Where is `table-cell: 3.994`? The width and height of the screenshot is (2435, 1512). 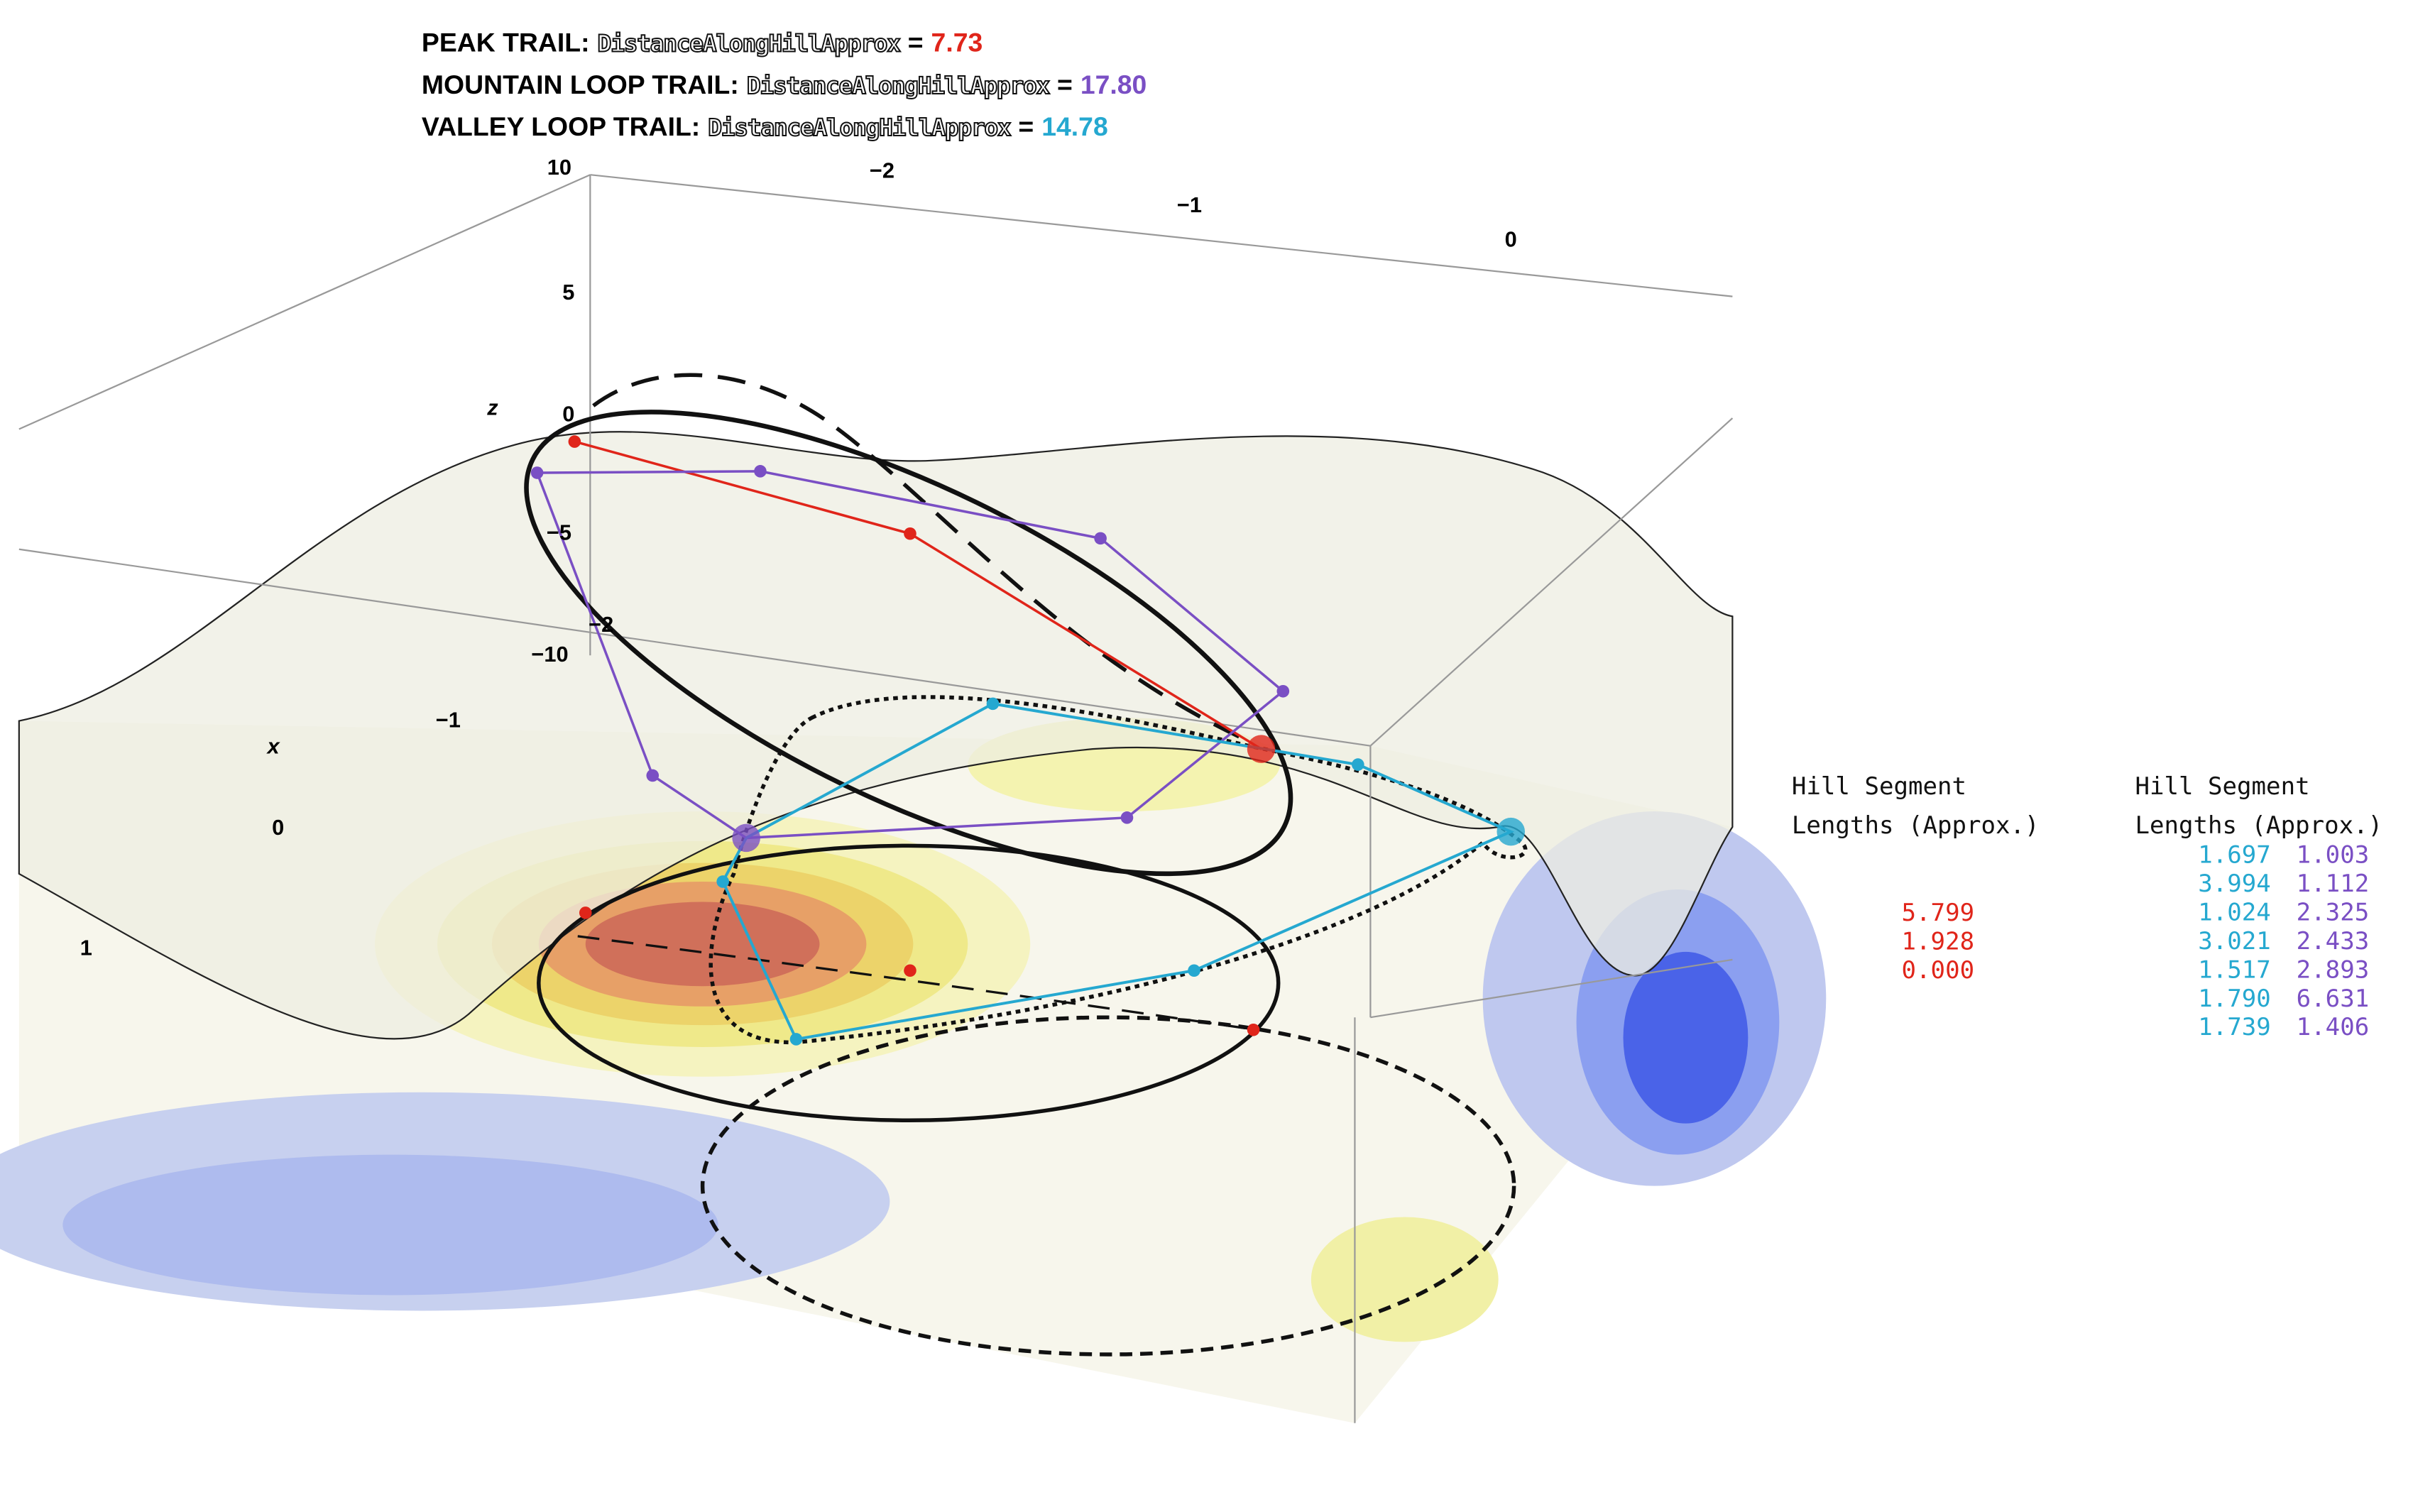
table-cell: 3.994 is located at coordinates (2234, 884).